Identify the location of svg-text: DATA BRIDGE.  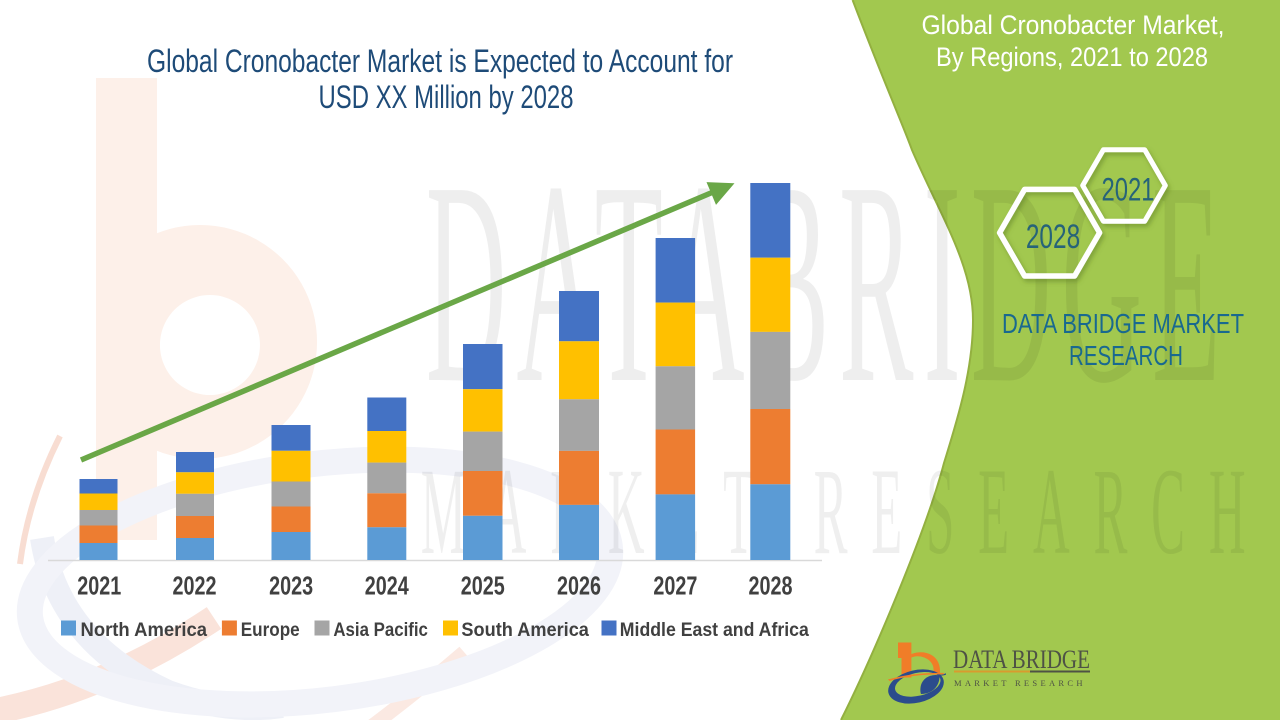
(1021, 659).